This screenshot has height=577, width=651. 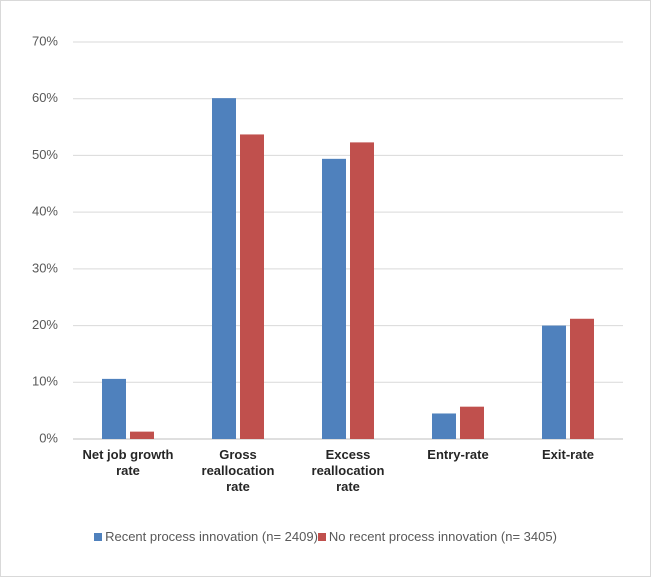 What do you see at coordinates (45, 40) in the screenshot?
I see `y-tick-label: 70%` at bounding box center [45, 40].